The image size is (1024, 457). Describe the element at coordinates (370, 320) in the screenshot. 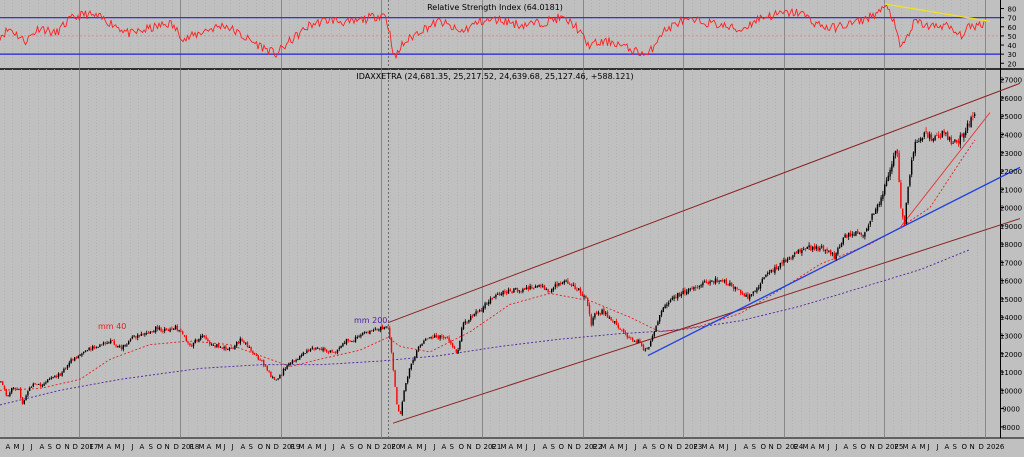

I see `ma200-label: mm 200` at that location.